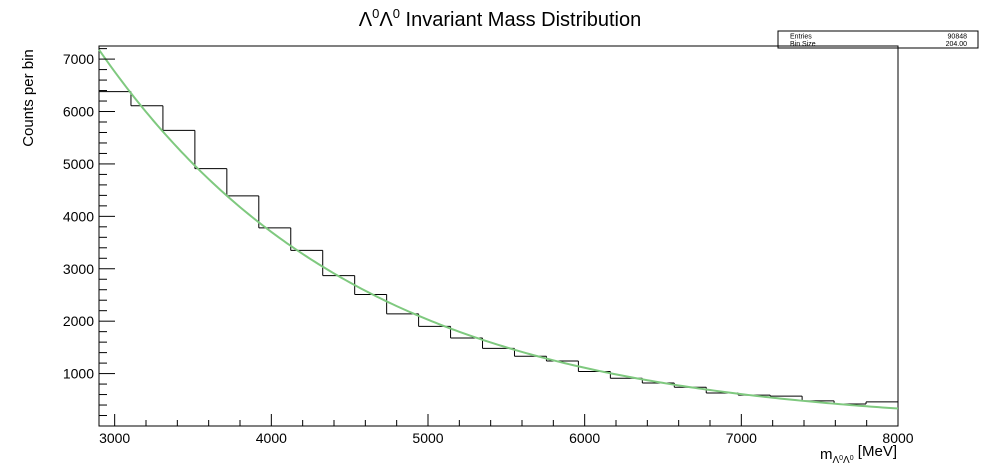 The image size is (998, 475). What do you see at coordinates (957, 44) in the screenshot?
I see `stats-binsize-value: 204.00` at bounding box center [957, 44].